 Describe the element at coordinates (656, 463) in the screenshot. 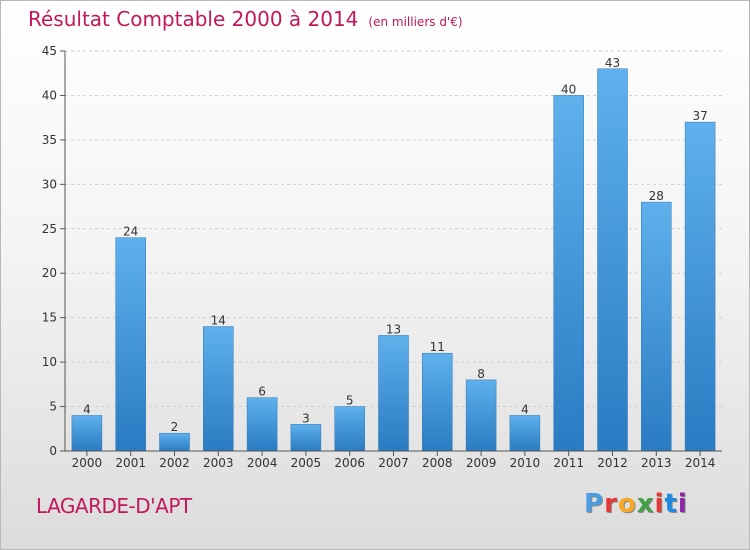

I see `x-tick-label: 2013` at that location.